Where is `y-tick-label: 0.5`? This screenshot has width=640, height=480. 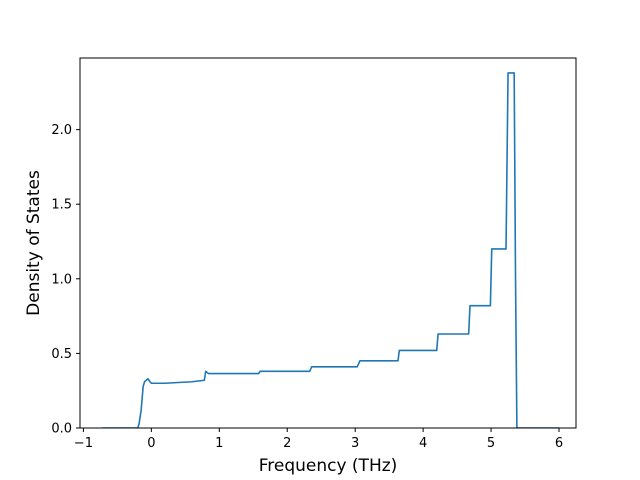 y-tick-label: 0.5 is located at coordinates (61, 354).